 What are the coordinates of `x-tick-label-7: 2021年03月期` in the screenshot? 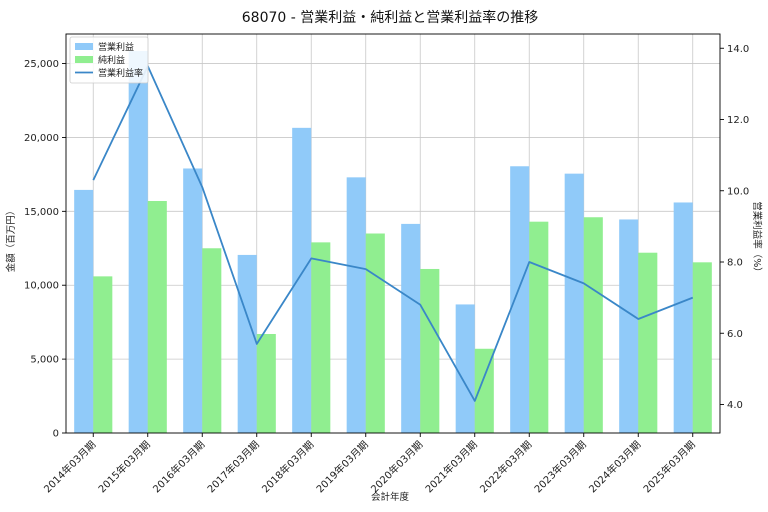 It's located at (450, 466).